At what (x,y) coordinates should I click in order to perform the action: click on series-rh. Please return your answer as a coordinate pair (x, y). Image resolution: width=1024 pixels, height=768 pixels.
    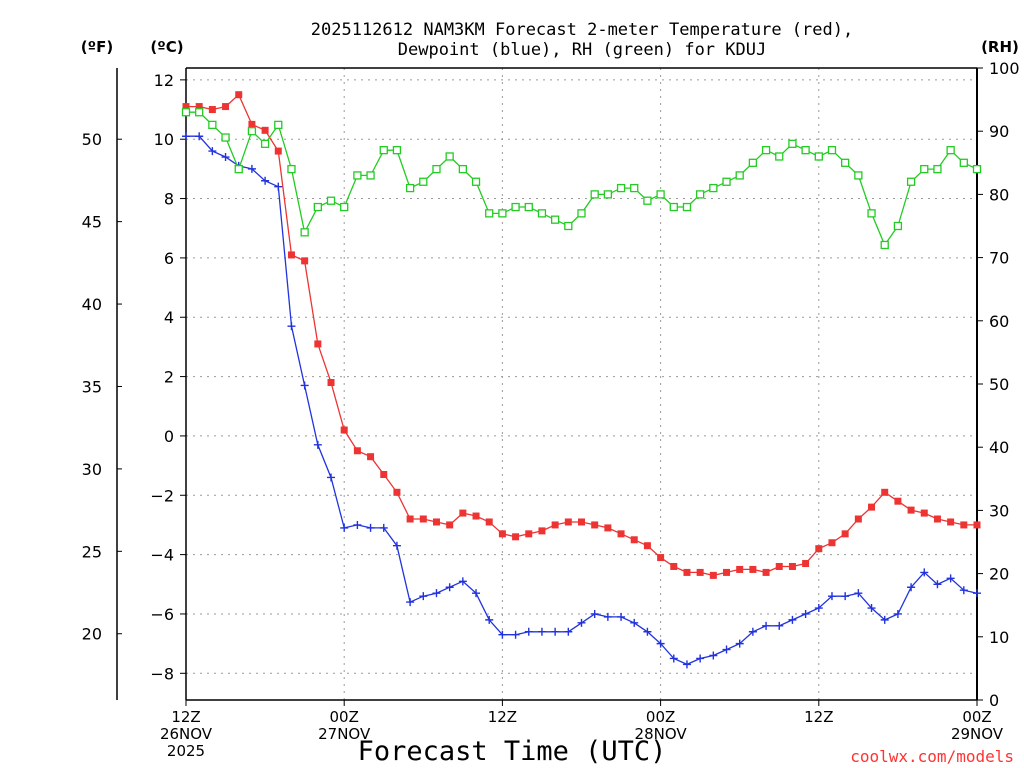
    Looking at the image, I should click on (581, 179).